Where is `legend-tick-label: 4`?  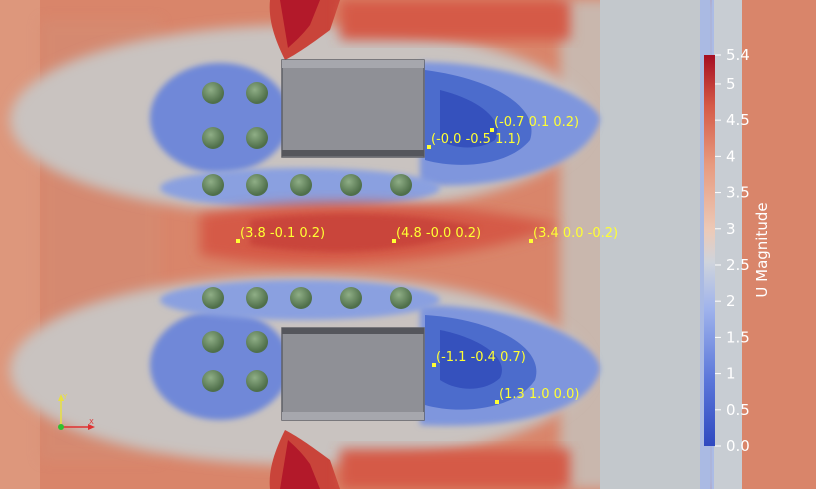
legend-tick-label: 4 is located at coordinates (731, 156).